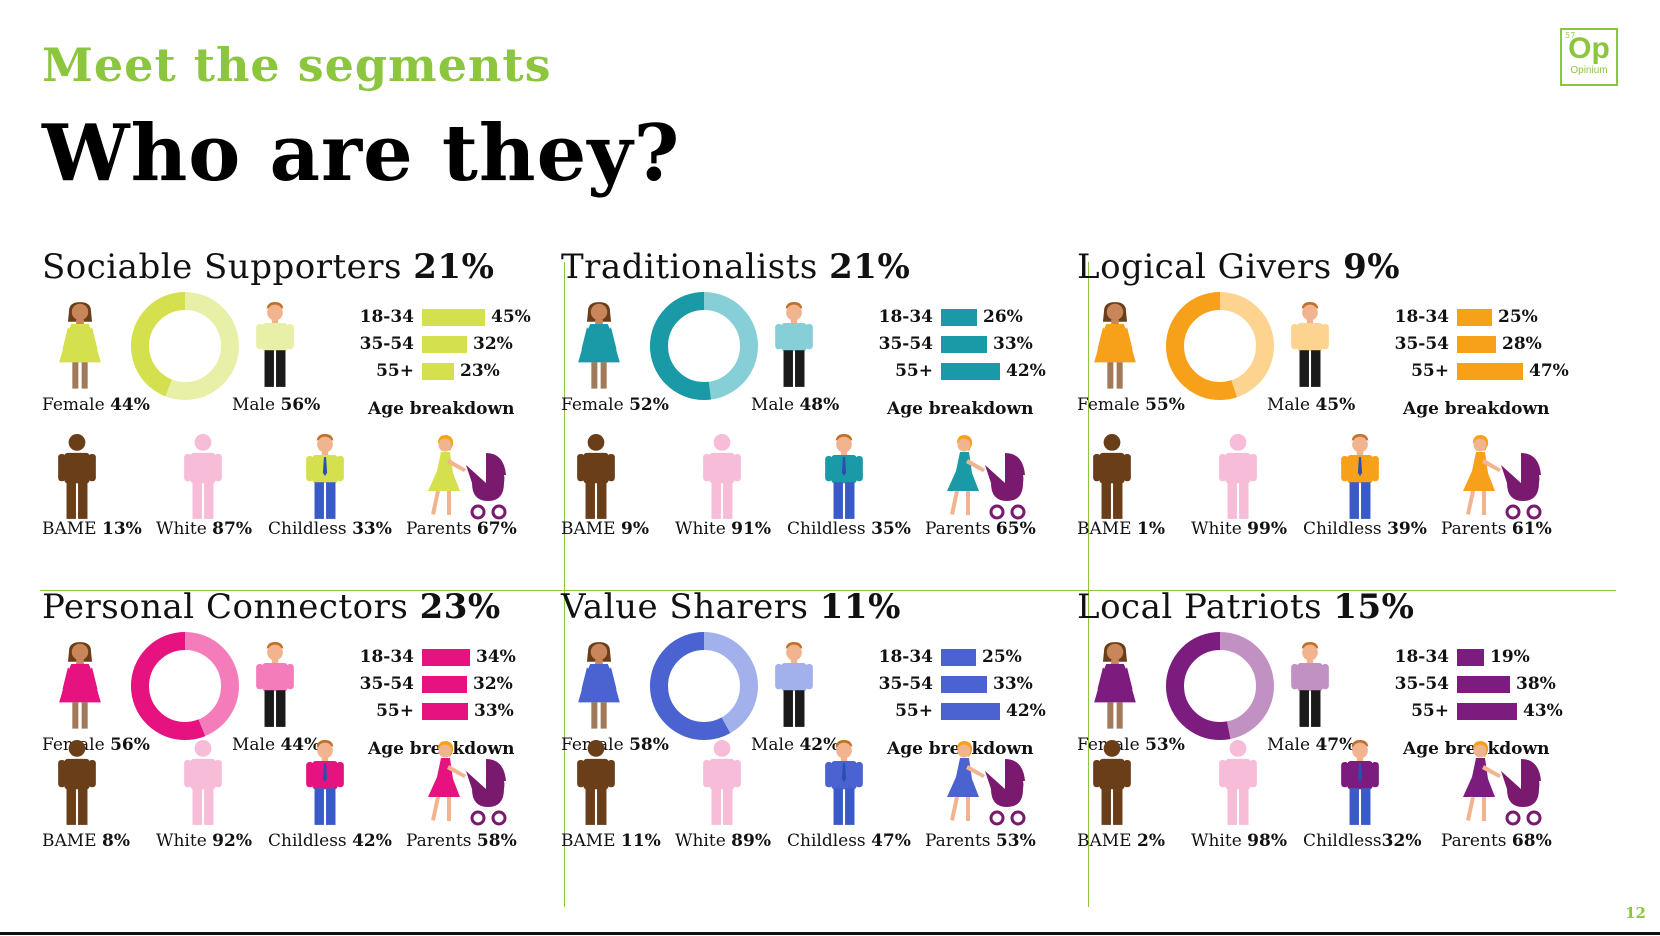 The height and width of the screenshot is (936, 1660). Describe the element at coordinates (86, 841) in the screenshot. I see `bame-label: BAME 8%` at that location.